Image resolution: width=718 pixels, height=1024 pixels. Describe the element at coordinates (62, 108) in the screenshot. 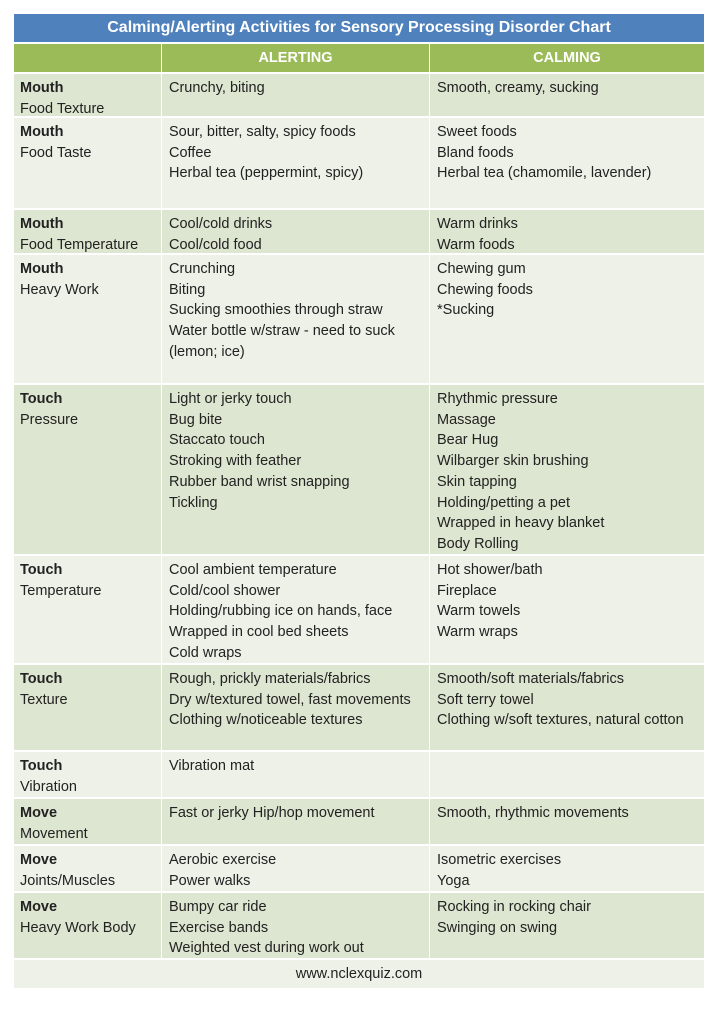

I see `subcategory-label: Food Texture` at that location.